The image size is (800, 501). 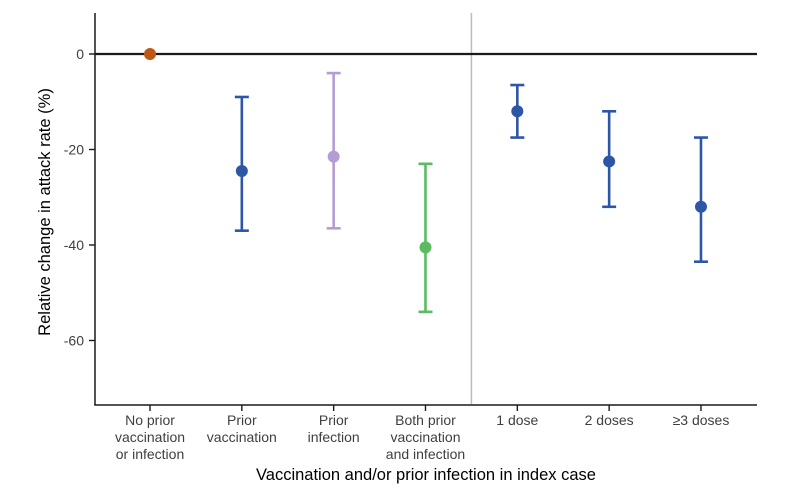 I want to click on x-tick-label-no-prior-vaccination-or-infection: No prior, so click(x=150, y=420).